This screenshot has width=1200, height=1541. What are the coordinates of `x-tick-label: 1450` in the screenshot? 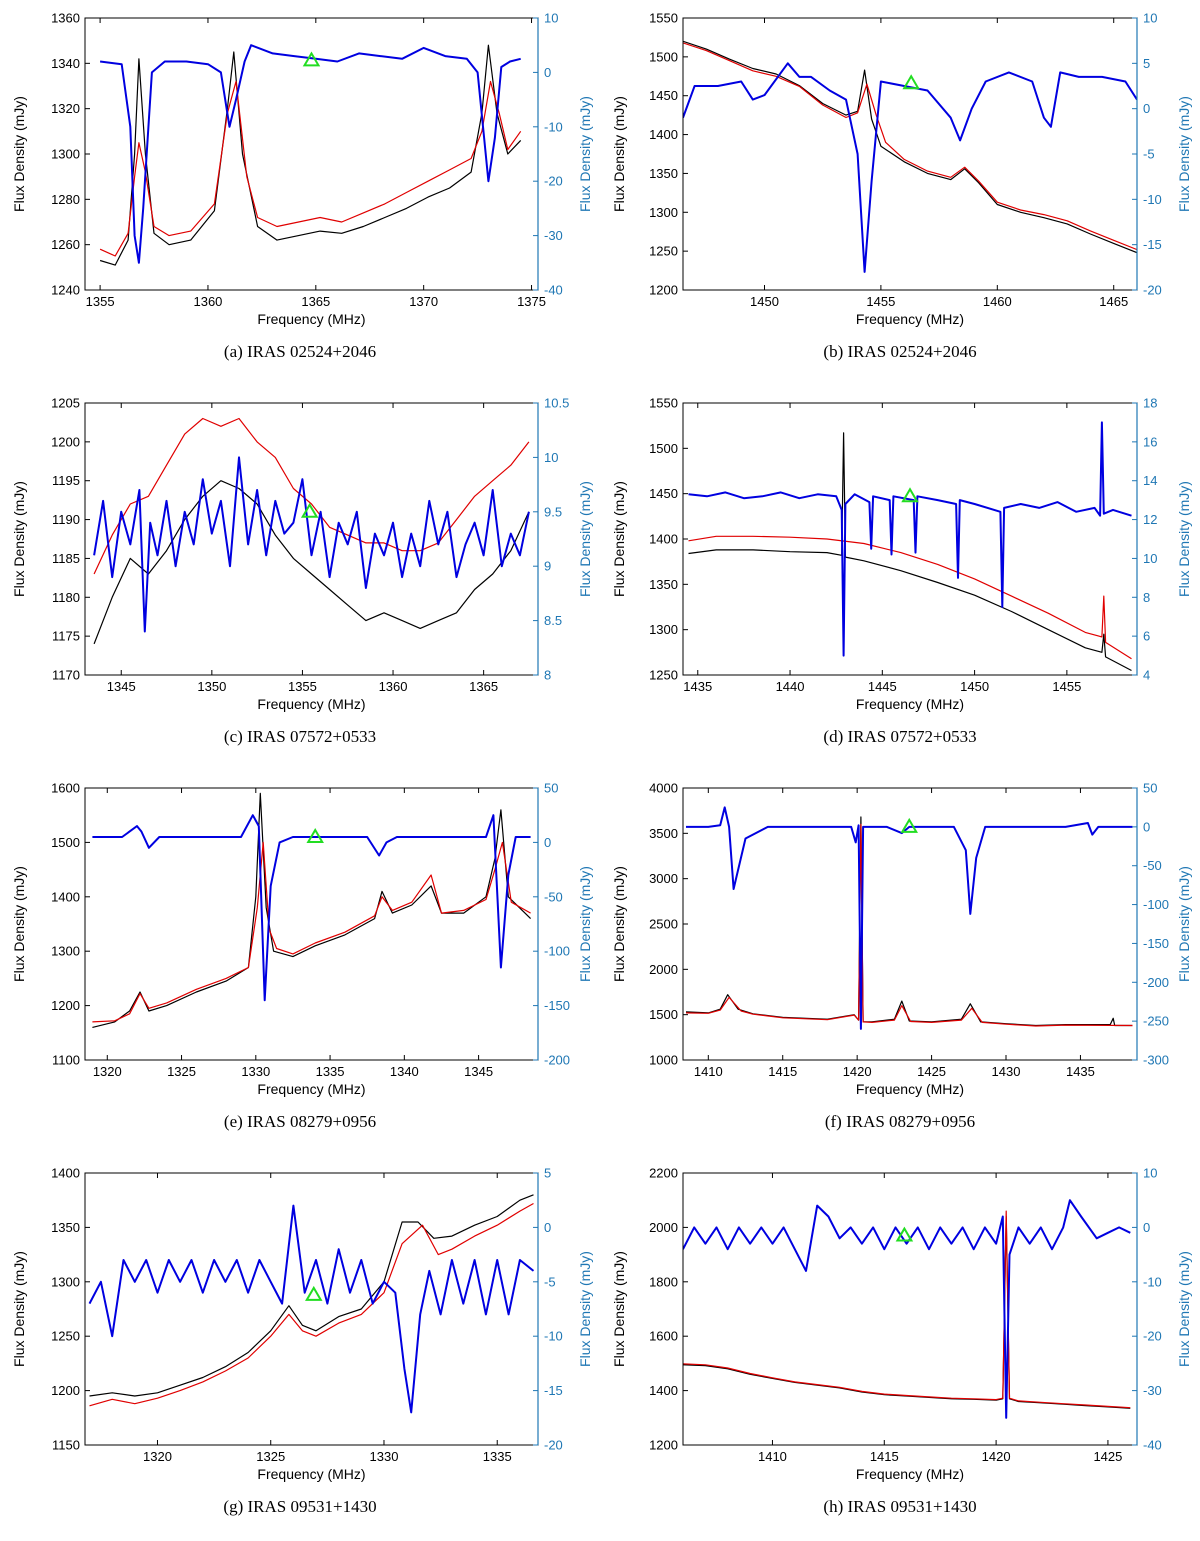 It's located at (974, 686).